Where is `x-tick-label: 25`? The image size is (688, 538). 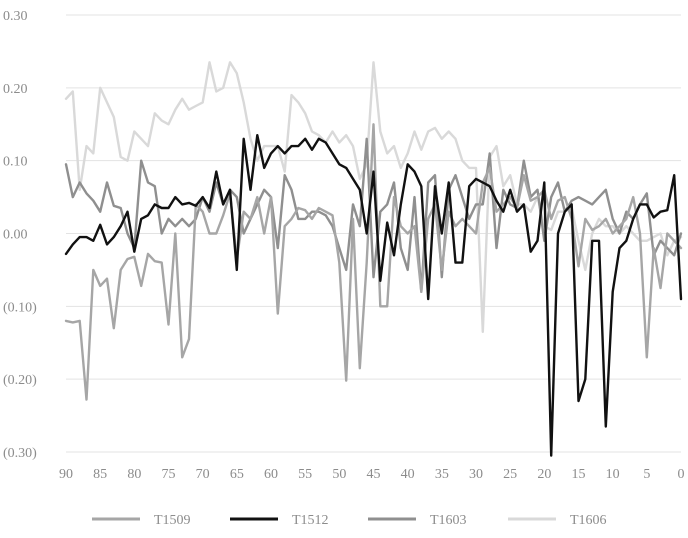
x-tick-label: 25 is located at coordinates (510, 474).